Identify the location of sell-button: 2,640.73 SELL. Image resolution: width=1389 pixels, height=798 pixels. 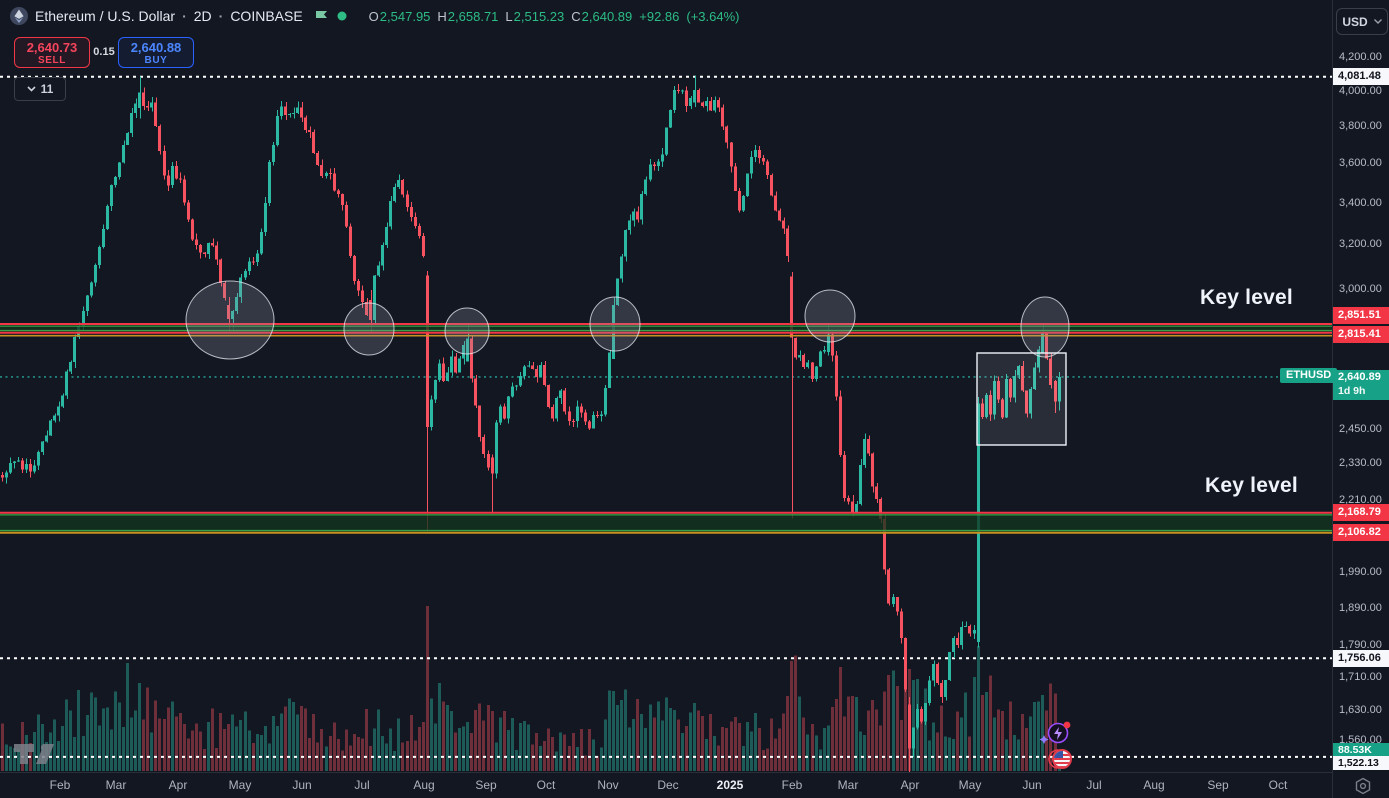
(52, 52).